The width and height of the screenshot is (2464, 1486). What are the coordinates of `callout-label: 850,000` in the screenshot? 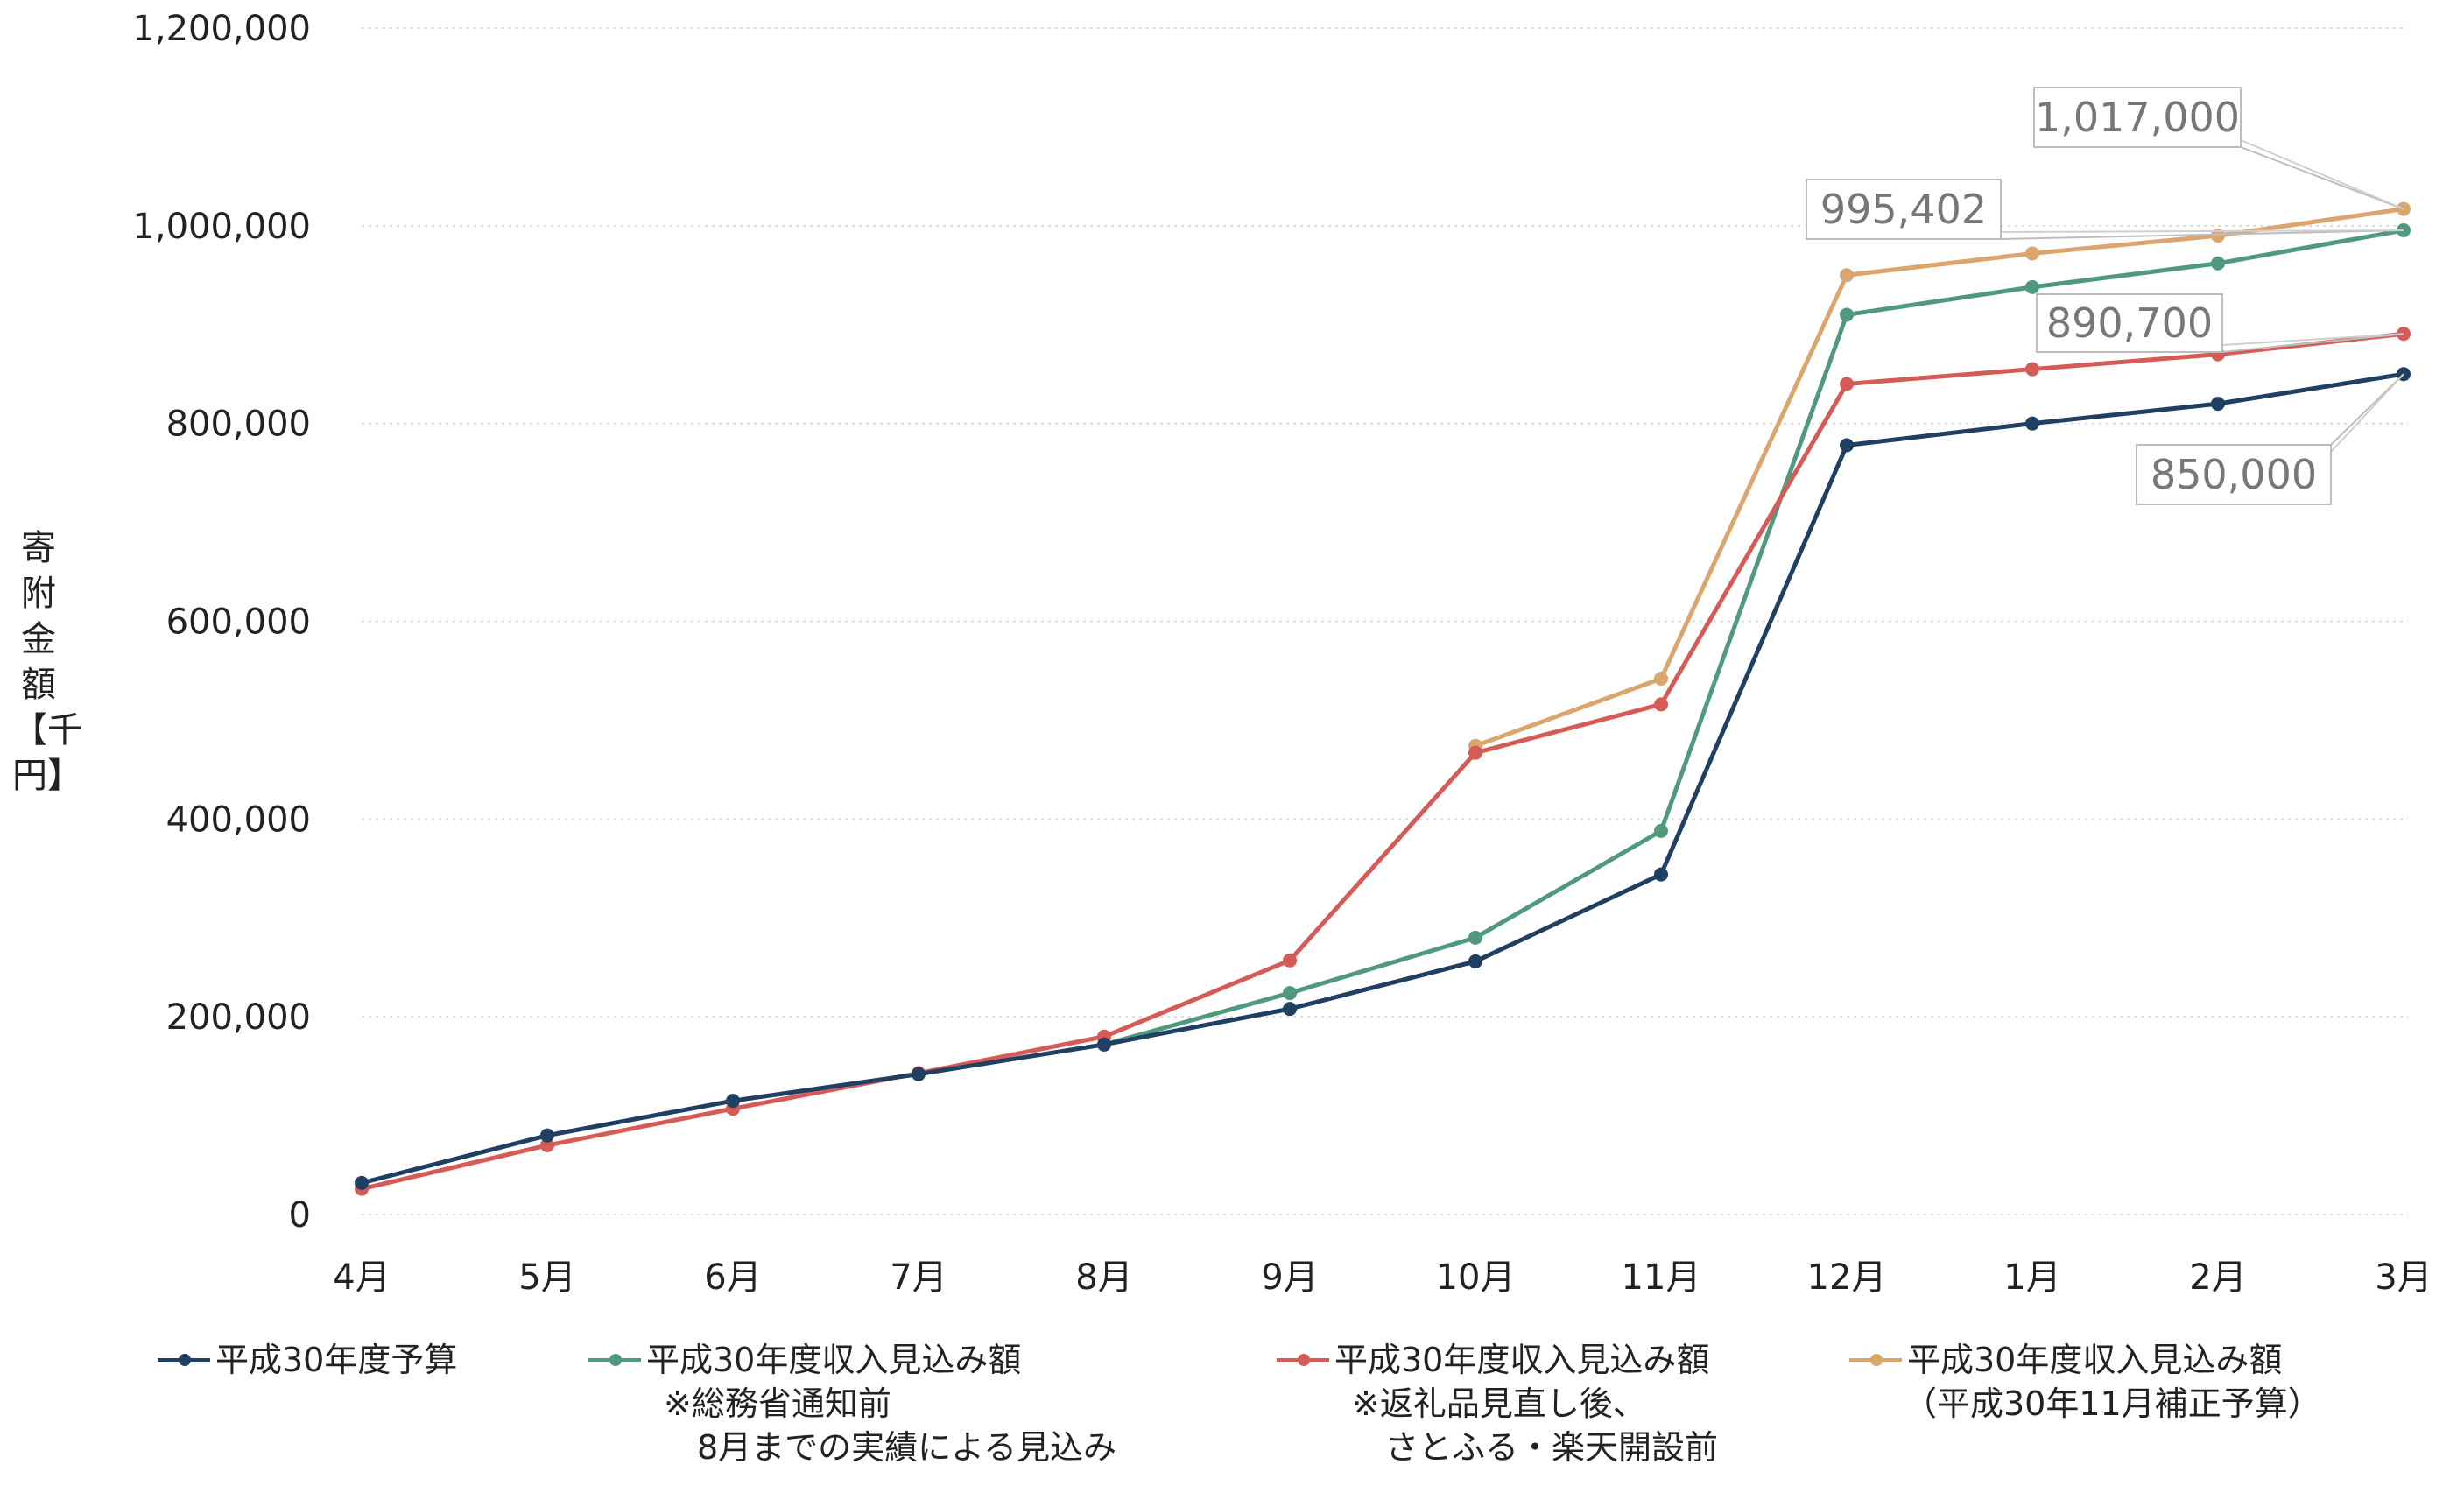 It's located at (2234, 474).